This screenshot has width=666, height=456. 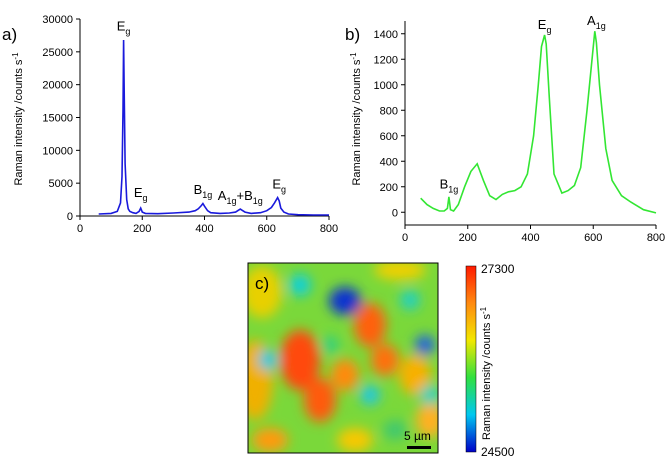 I want to click on colorbar-label: Raman intensity /counts s-1, so click(x=486, y=373).